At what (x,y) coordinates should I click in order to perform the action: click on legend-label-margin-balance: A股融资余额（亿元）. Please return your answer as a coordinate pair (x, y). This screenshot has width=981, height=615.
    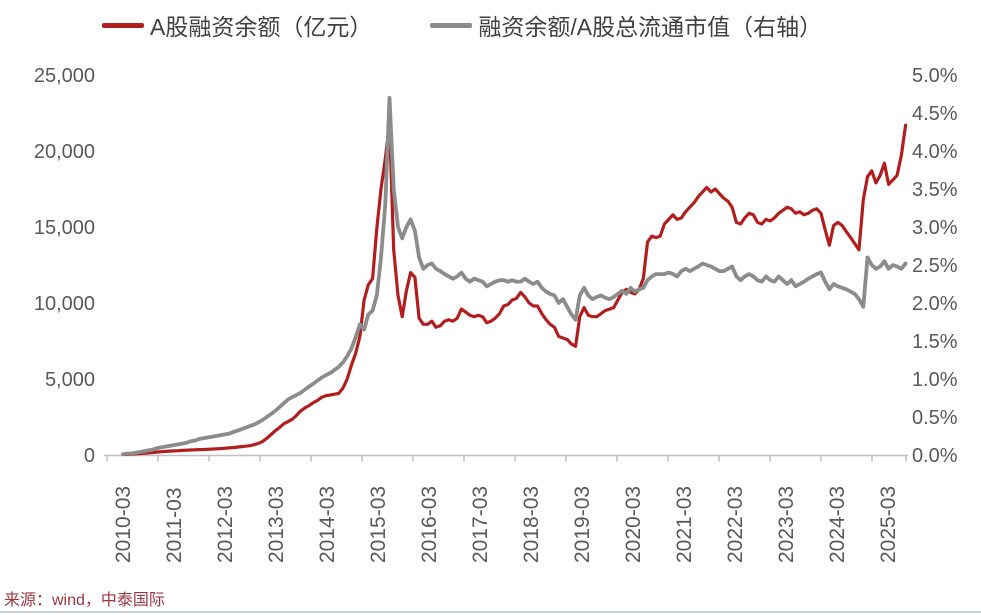
    Looking at the image, I should click on (261, 27).